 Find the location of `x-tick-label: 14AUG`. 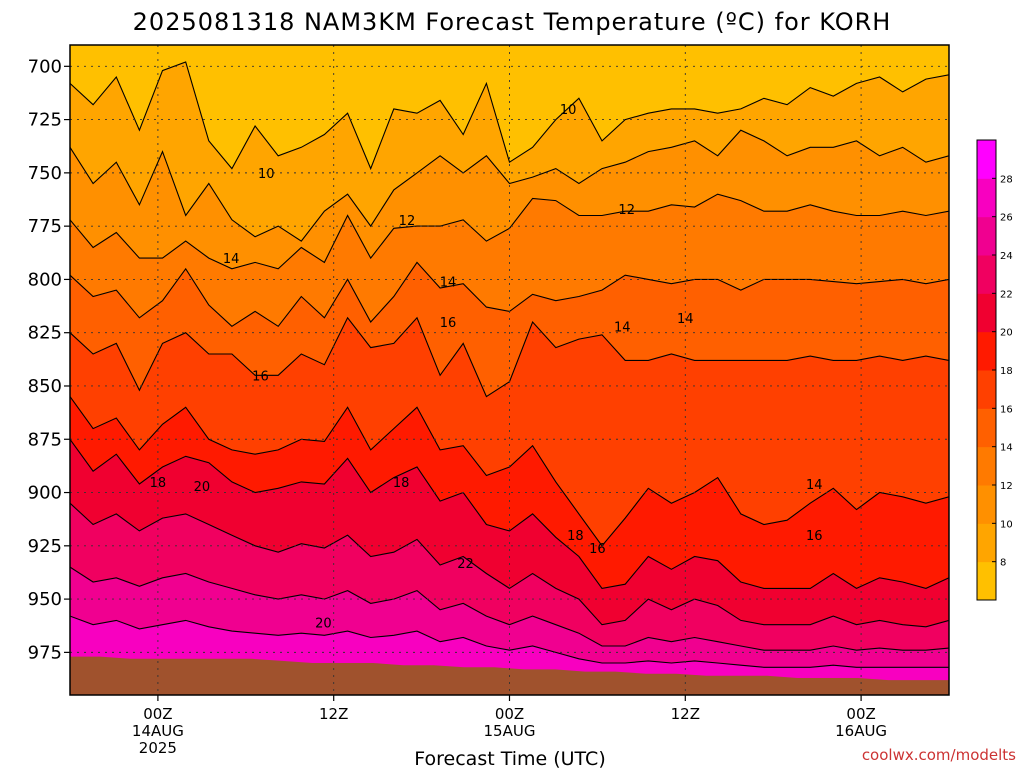

x-tick-label: 14AUG is located at coordinates (158, 731).